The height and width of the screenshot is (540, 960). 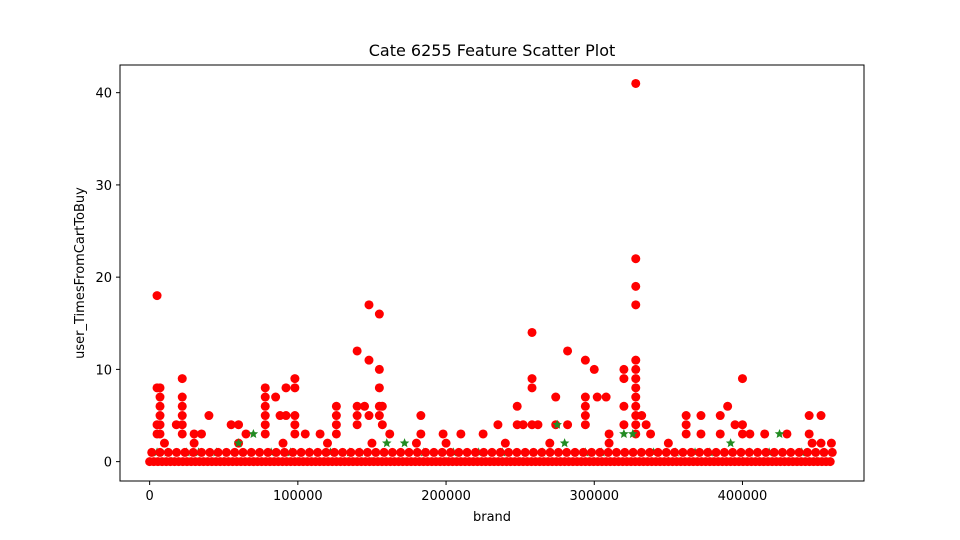 I want to click on y-tick-labels: 0 10 20 30 40, so click(x=103, y=279).